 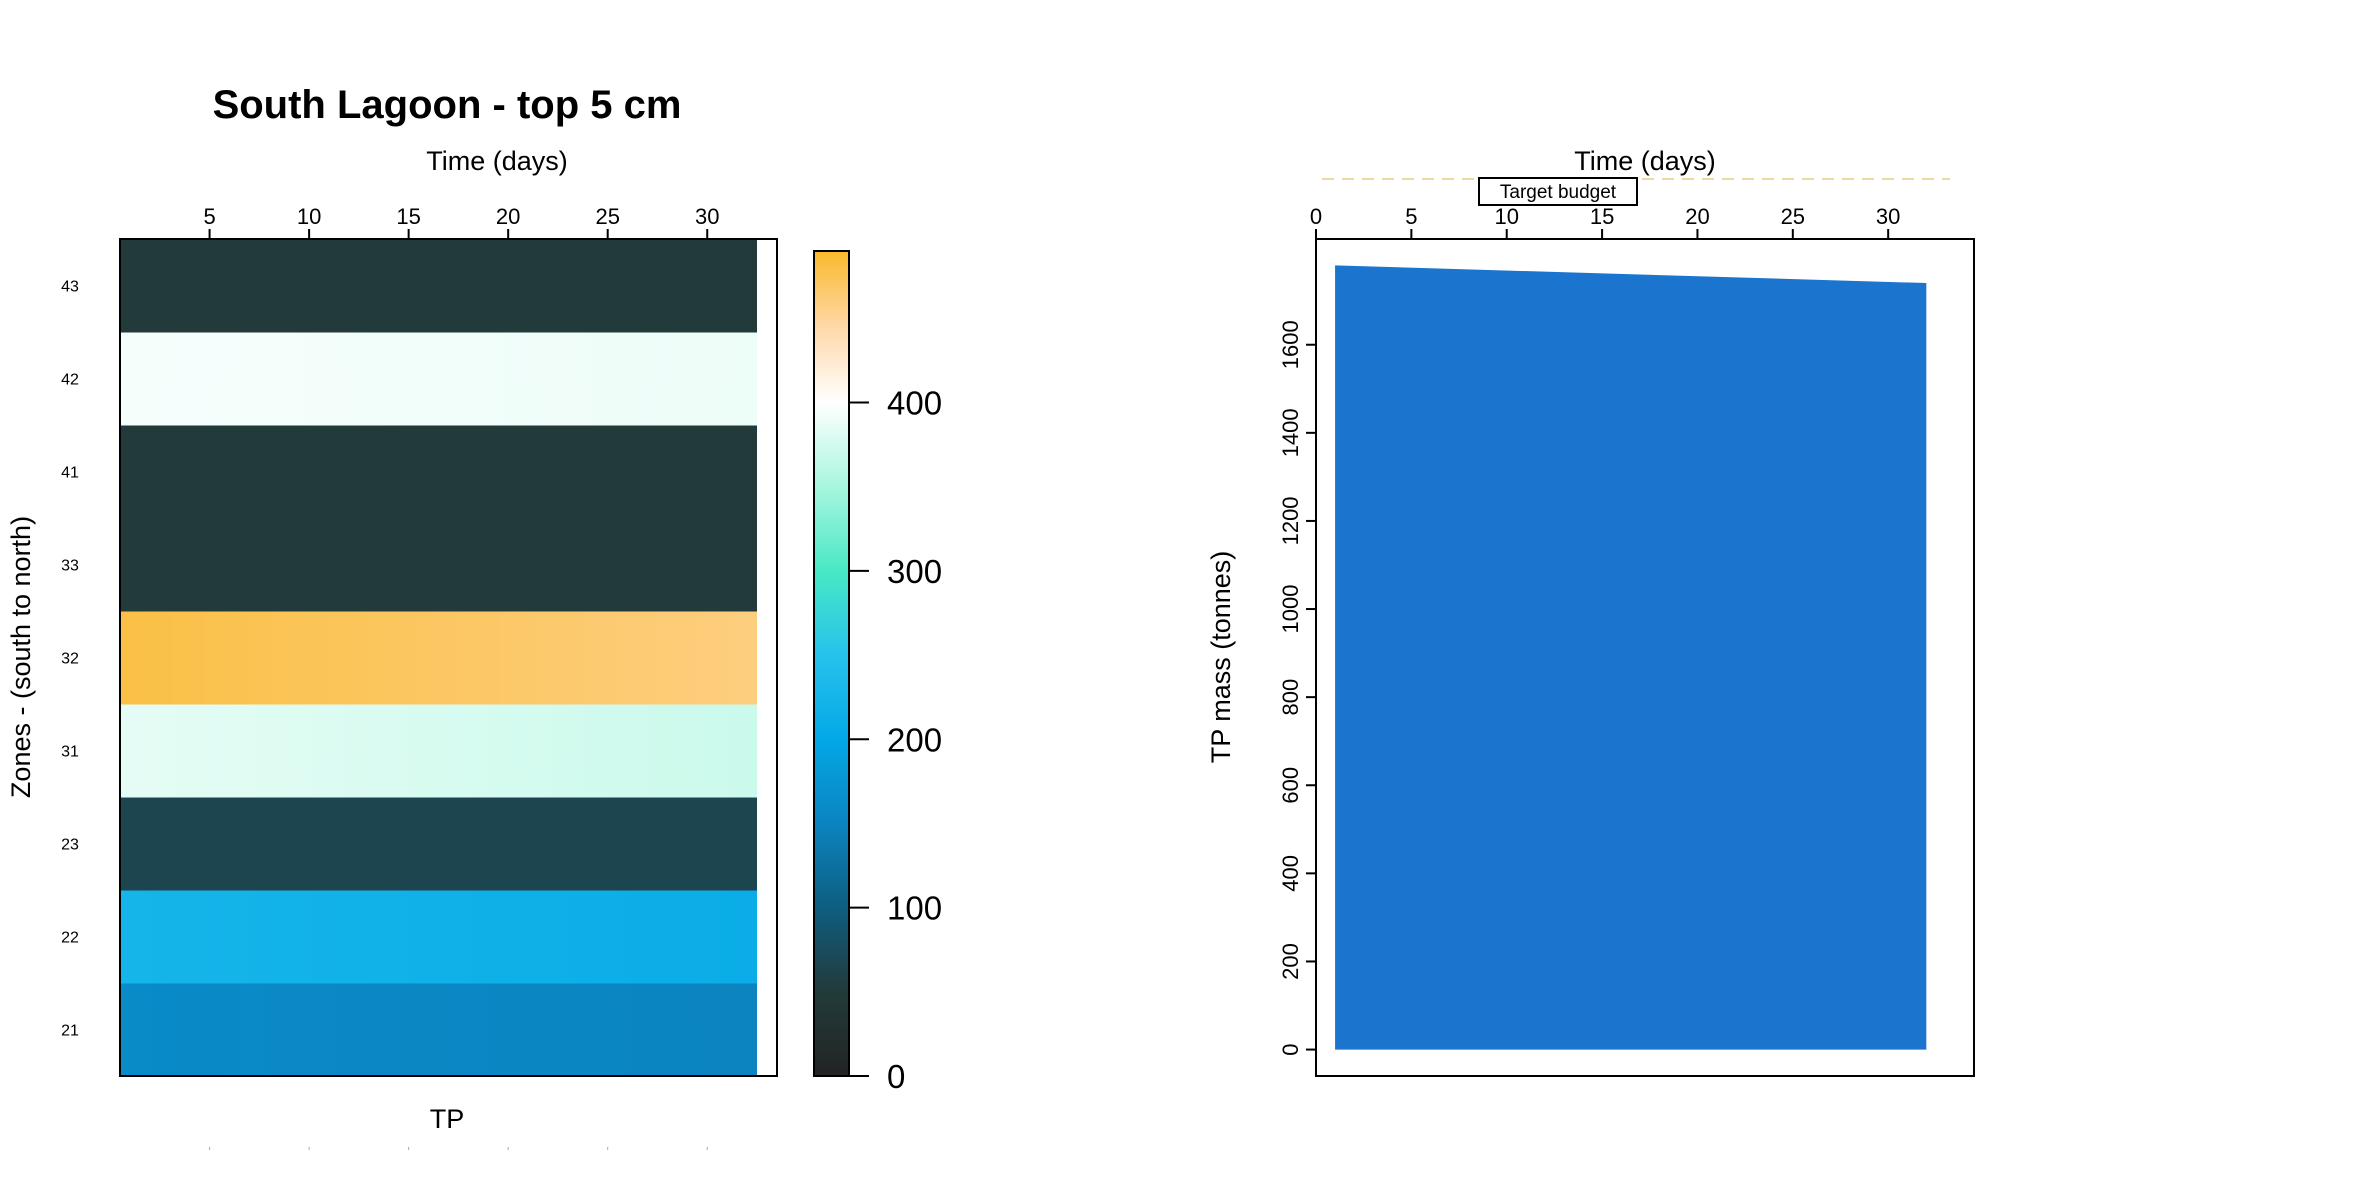 What do you see at coordinates (508, 216) in the screenshot?
I see `heatmap-x-tick-label: 20` at bounding box center [508, 216].